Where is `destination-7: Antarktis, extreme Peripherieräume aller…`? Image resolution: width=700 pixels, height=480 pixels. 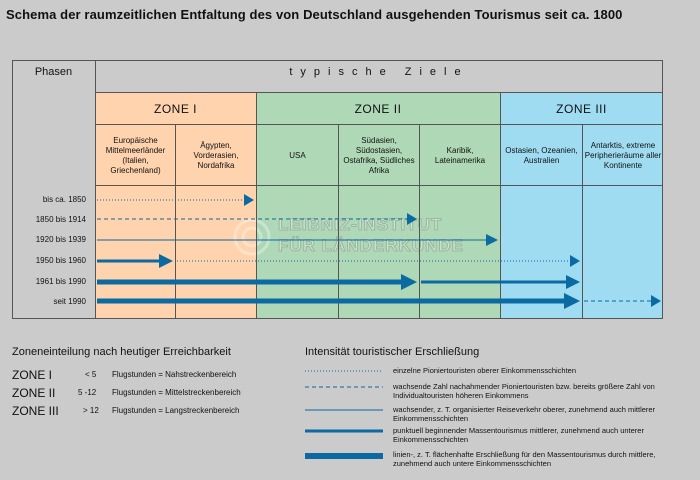 destination-7: Antarktis, extreme Peripherieräume aller… is located at coordinates (623, 155).